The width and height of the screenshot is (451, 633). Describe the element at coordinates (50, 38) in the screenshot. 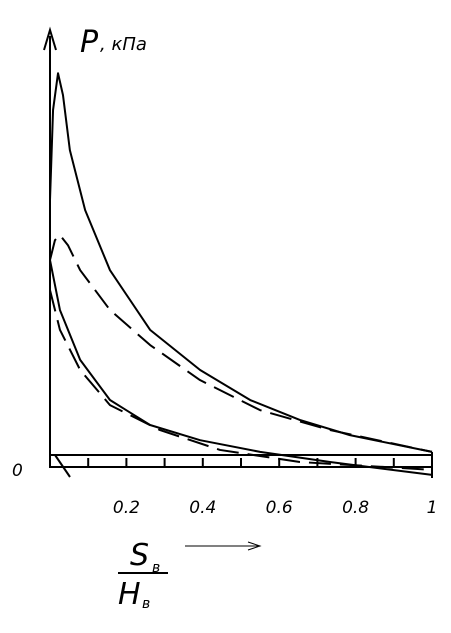

I see `y-axis-arrow` at that location.